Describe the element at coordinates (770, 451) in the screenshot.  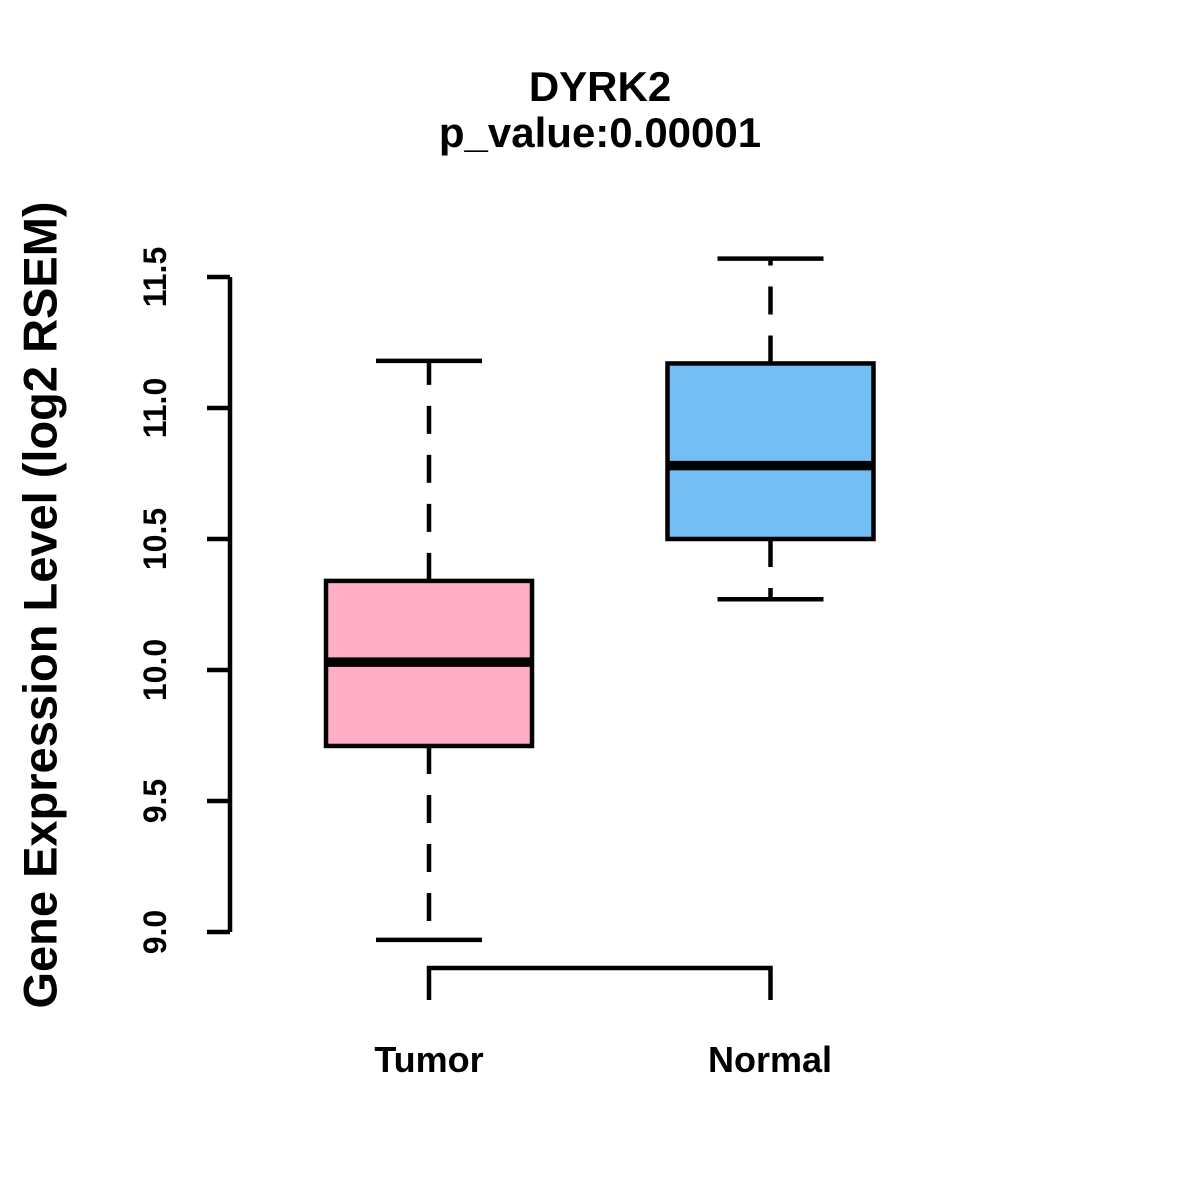
I see `normal-box` at that location.